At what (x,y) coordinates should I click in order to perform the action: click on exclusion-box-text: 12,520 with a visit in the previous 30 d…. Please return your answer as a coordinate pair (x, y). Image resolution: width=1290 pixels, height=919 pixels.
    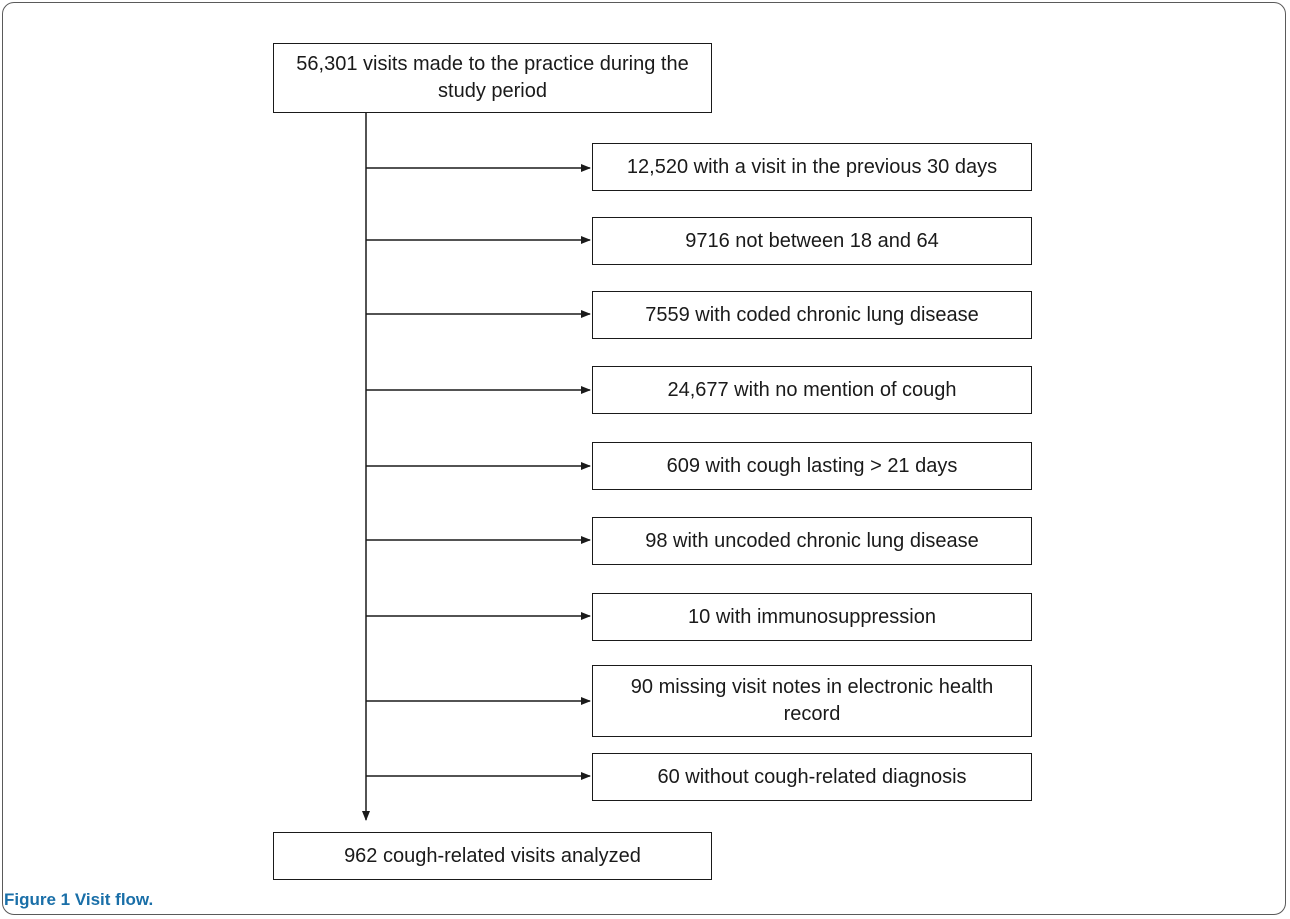
    Looking at the image, I should click on (812, 166).